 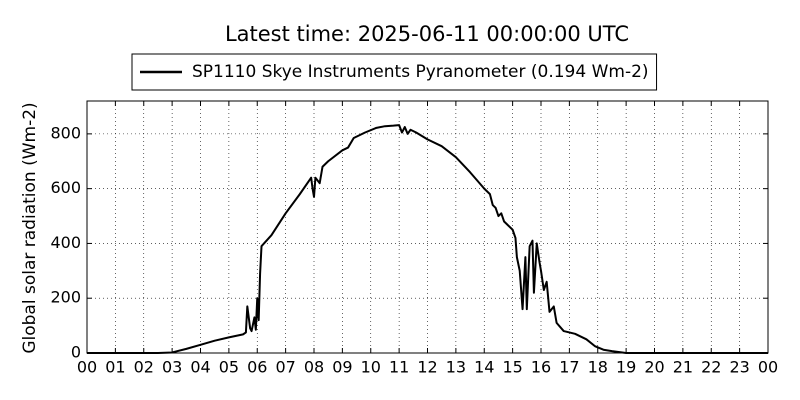 I want to click on x-tick-label: 10, so click(x=371, y=367).